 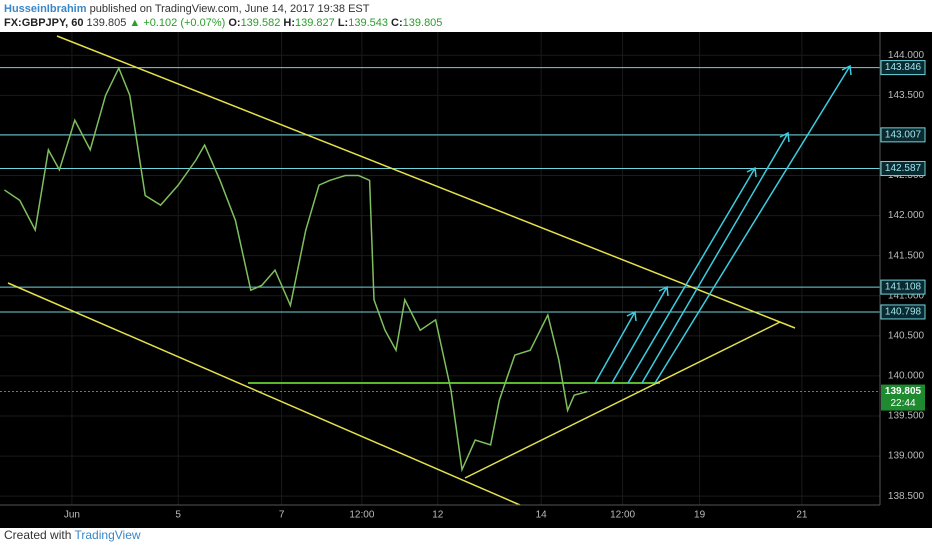 I want to click on level-label: 143.007, so click(x=903, y=134).